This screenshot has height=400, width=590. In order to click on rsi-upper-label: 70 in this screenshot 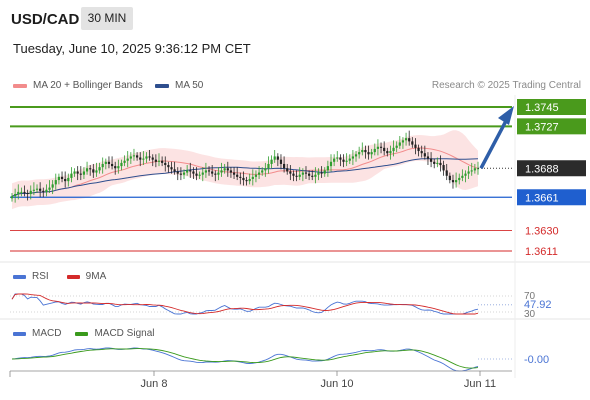, I will do `click(530, 296)`.